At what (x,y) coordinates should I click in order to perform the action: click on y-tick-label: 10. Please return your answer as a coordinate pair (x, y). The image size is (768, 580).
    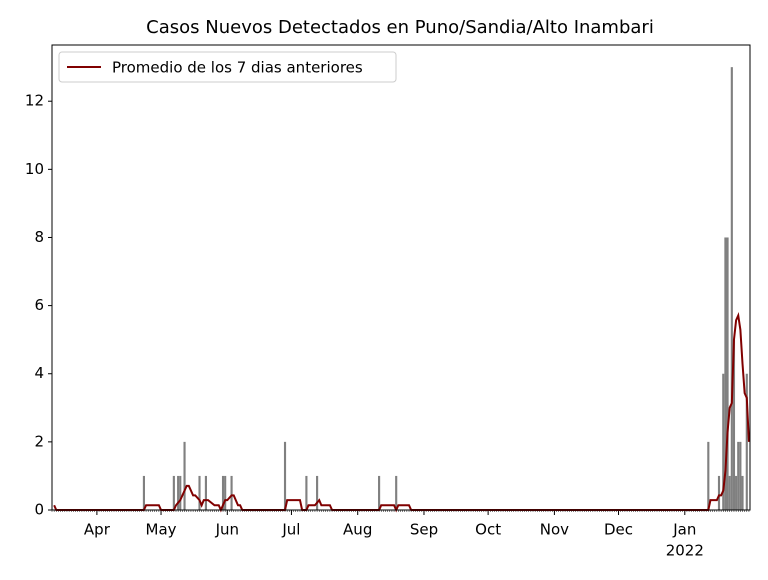
    Looking at the image, I should click on (34, 169).